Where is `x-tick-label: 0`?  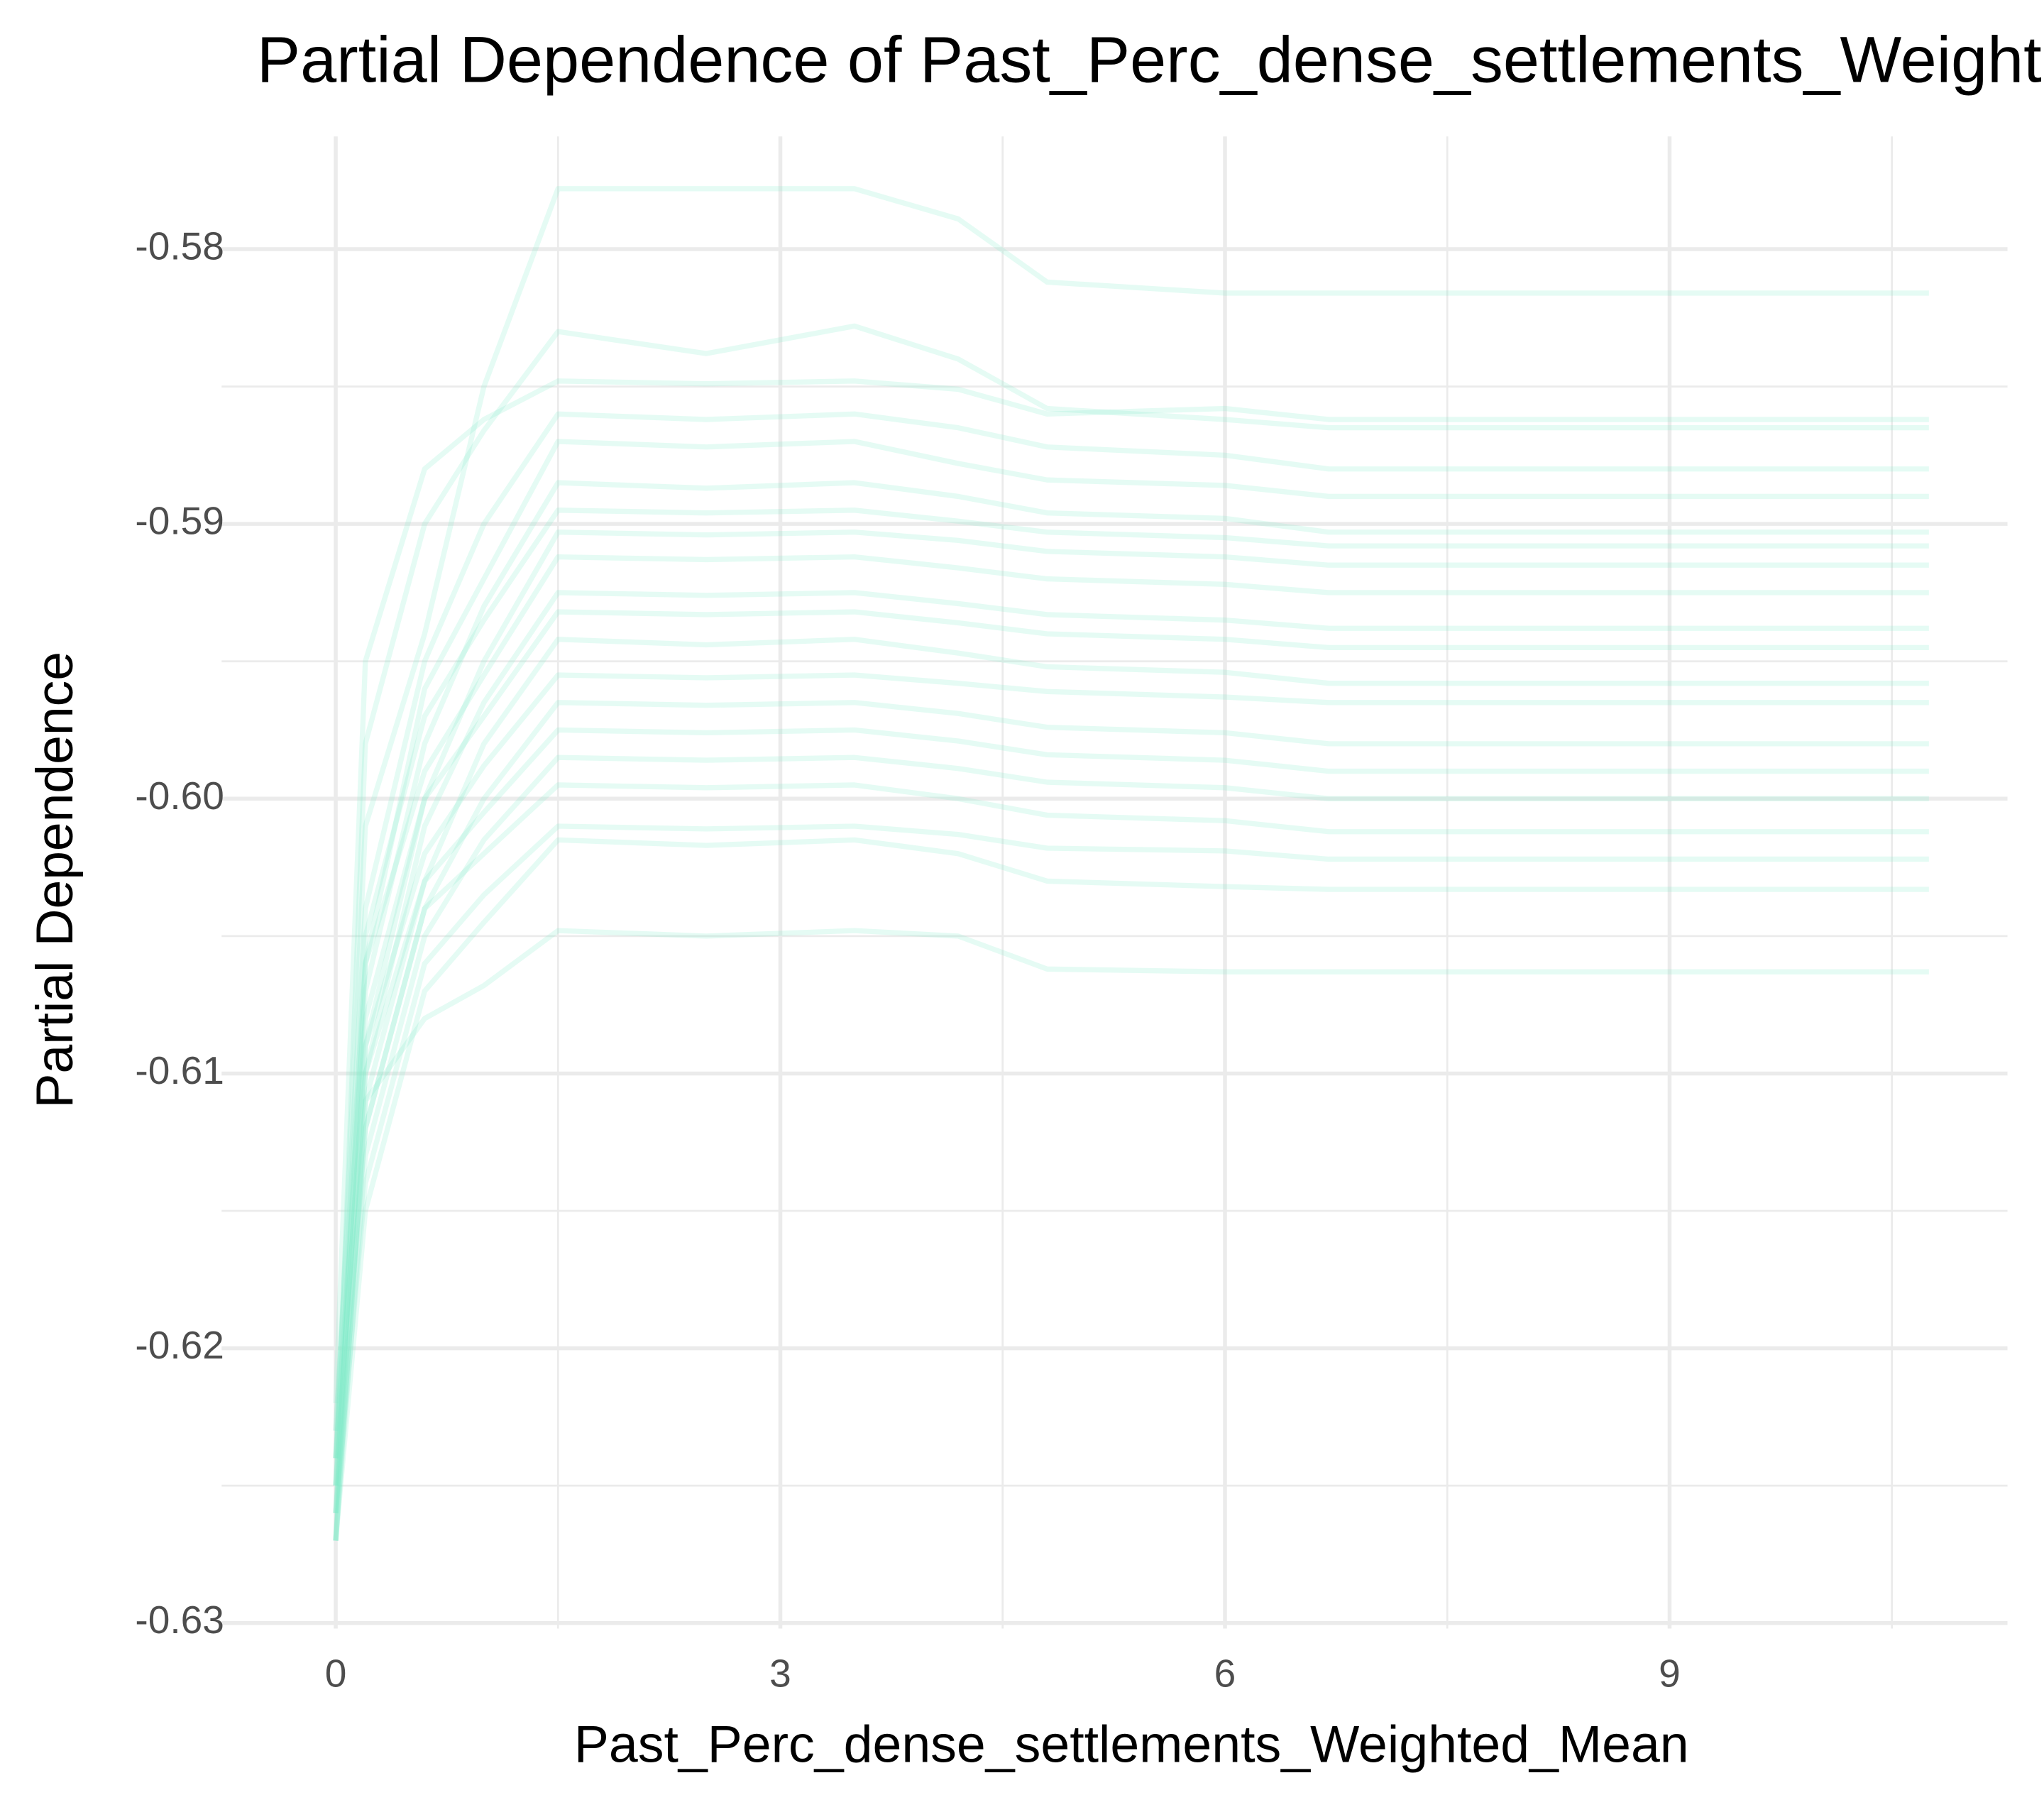
x-tick-label: 0 is located at coordinates (336, 1674).